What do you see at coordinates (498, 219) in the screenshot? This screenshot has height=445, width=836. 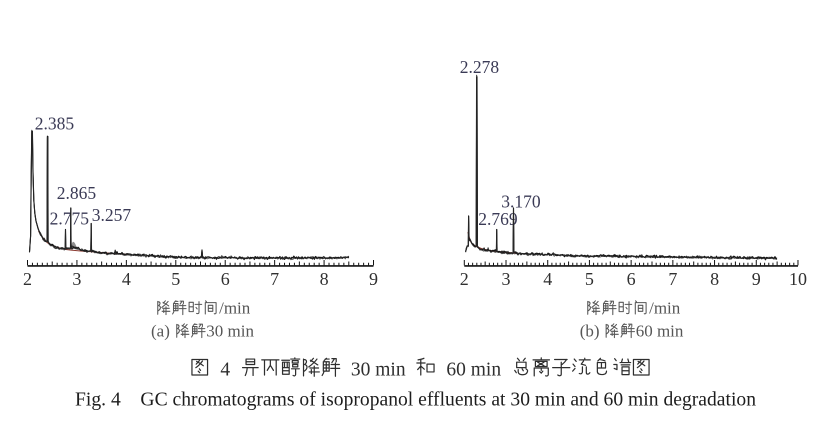 I see `svg-text: 2.769` at bounding box center [498, 219].